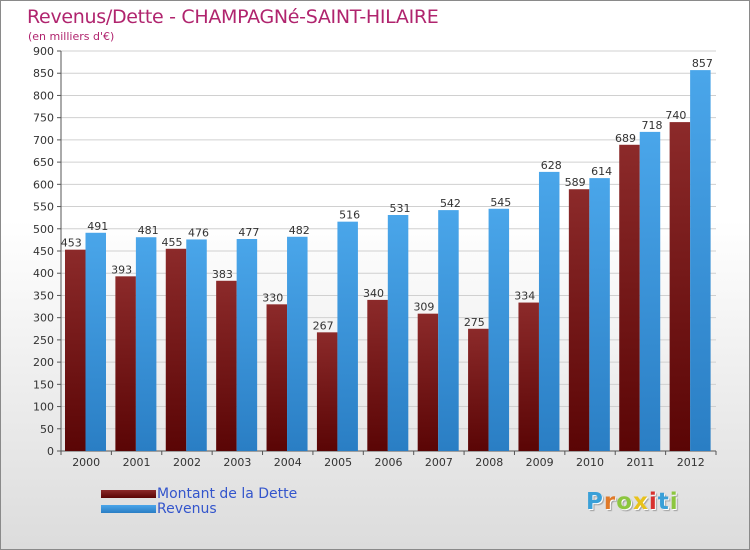  What do you see at coordinates (575, 182) in the screenshot?
I see `value-label-dette: 589` at bounding box center [575, 182].